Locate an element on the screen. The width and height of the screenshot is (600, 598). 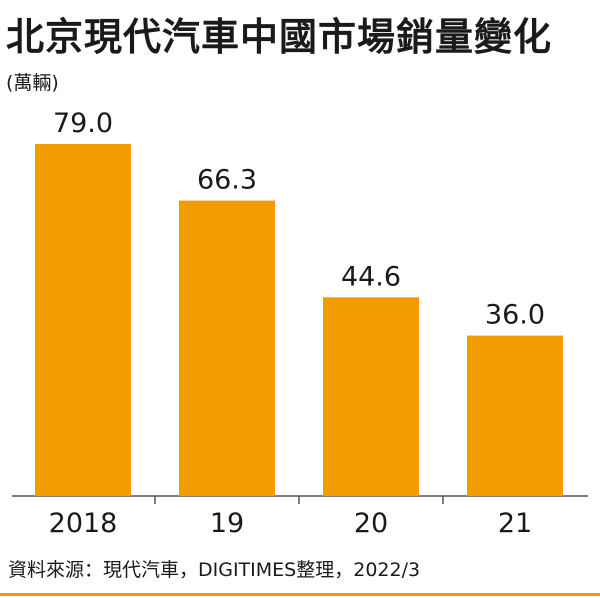
data-label-2018: 79.0 is located at coordinates (83, 123).